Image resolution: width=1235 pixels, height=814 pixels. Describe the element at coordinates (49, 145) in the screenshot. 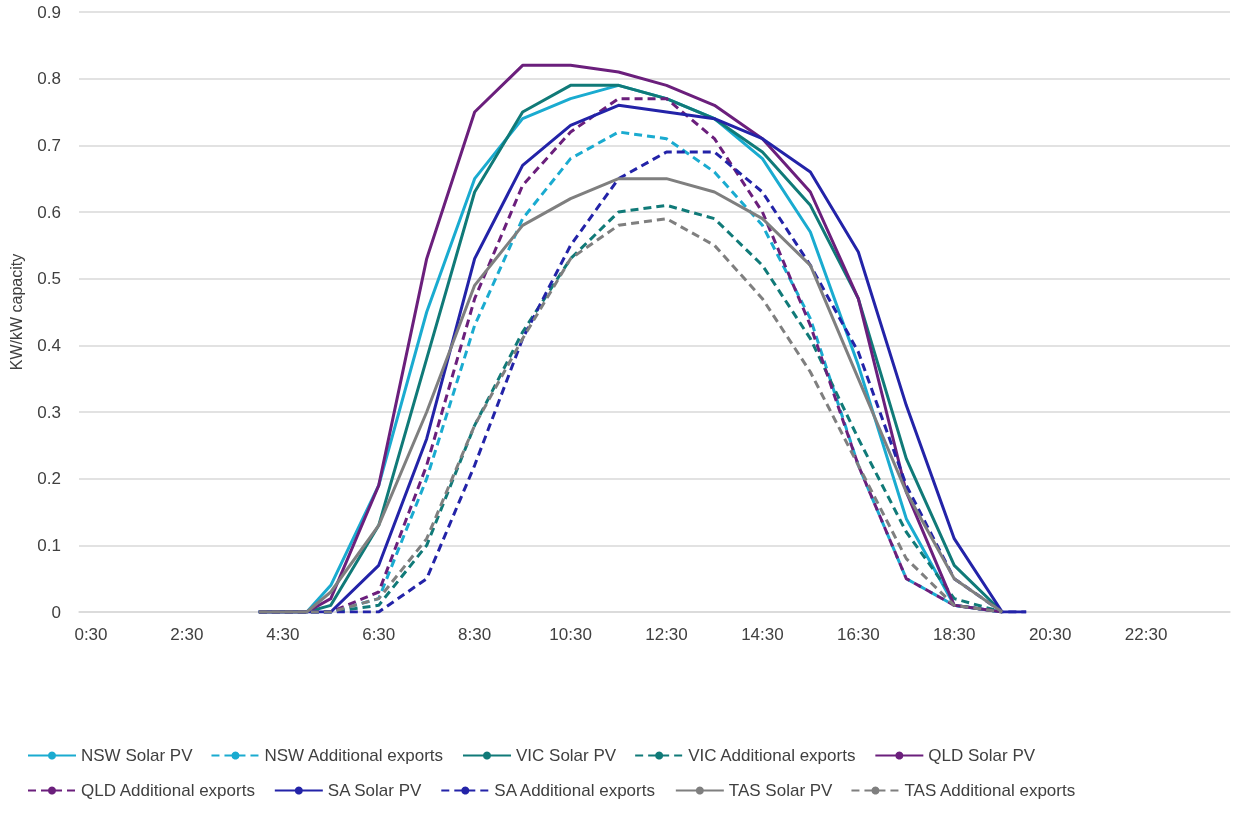

I see `y-tick-label: 0.7` at that location.